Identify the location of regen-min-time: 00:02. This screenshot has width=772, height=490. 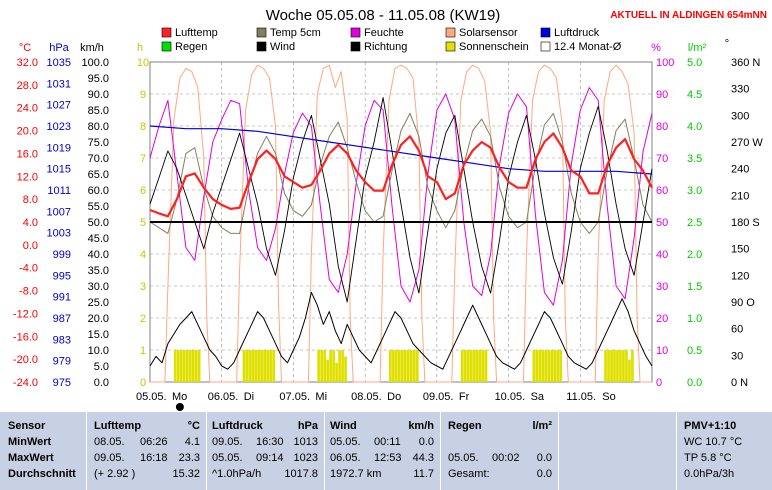
(506, 458).